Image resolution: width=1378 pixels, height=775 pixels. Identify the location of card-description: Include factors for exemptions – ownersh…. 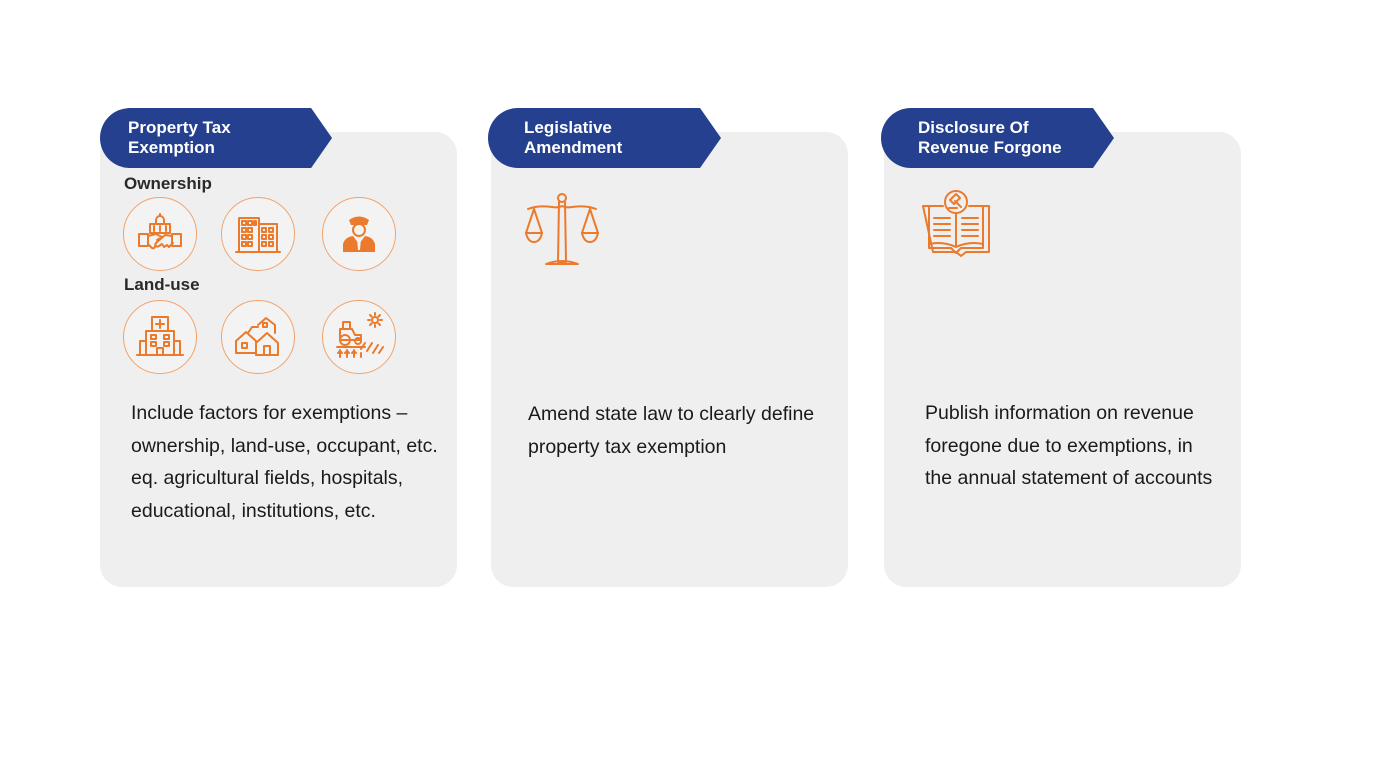
(284, 462).